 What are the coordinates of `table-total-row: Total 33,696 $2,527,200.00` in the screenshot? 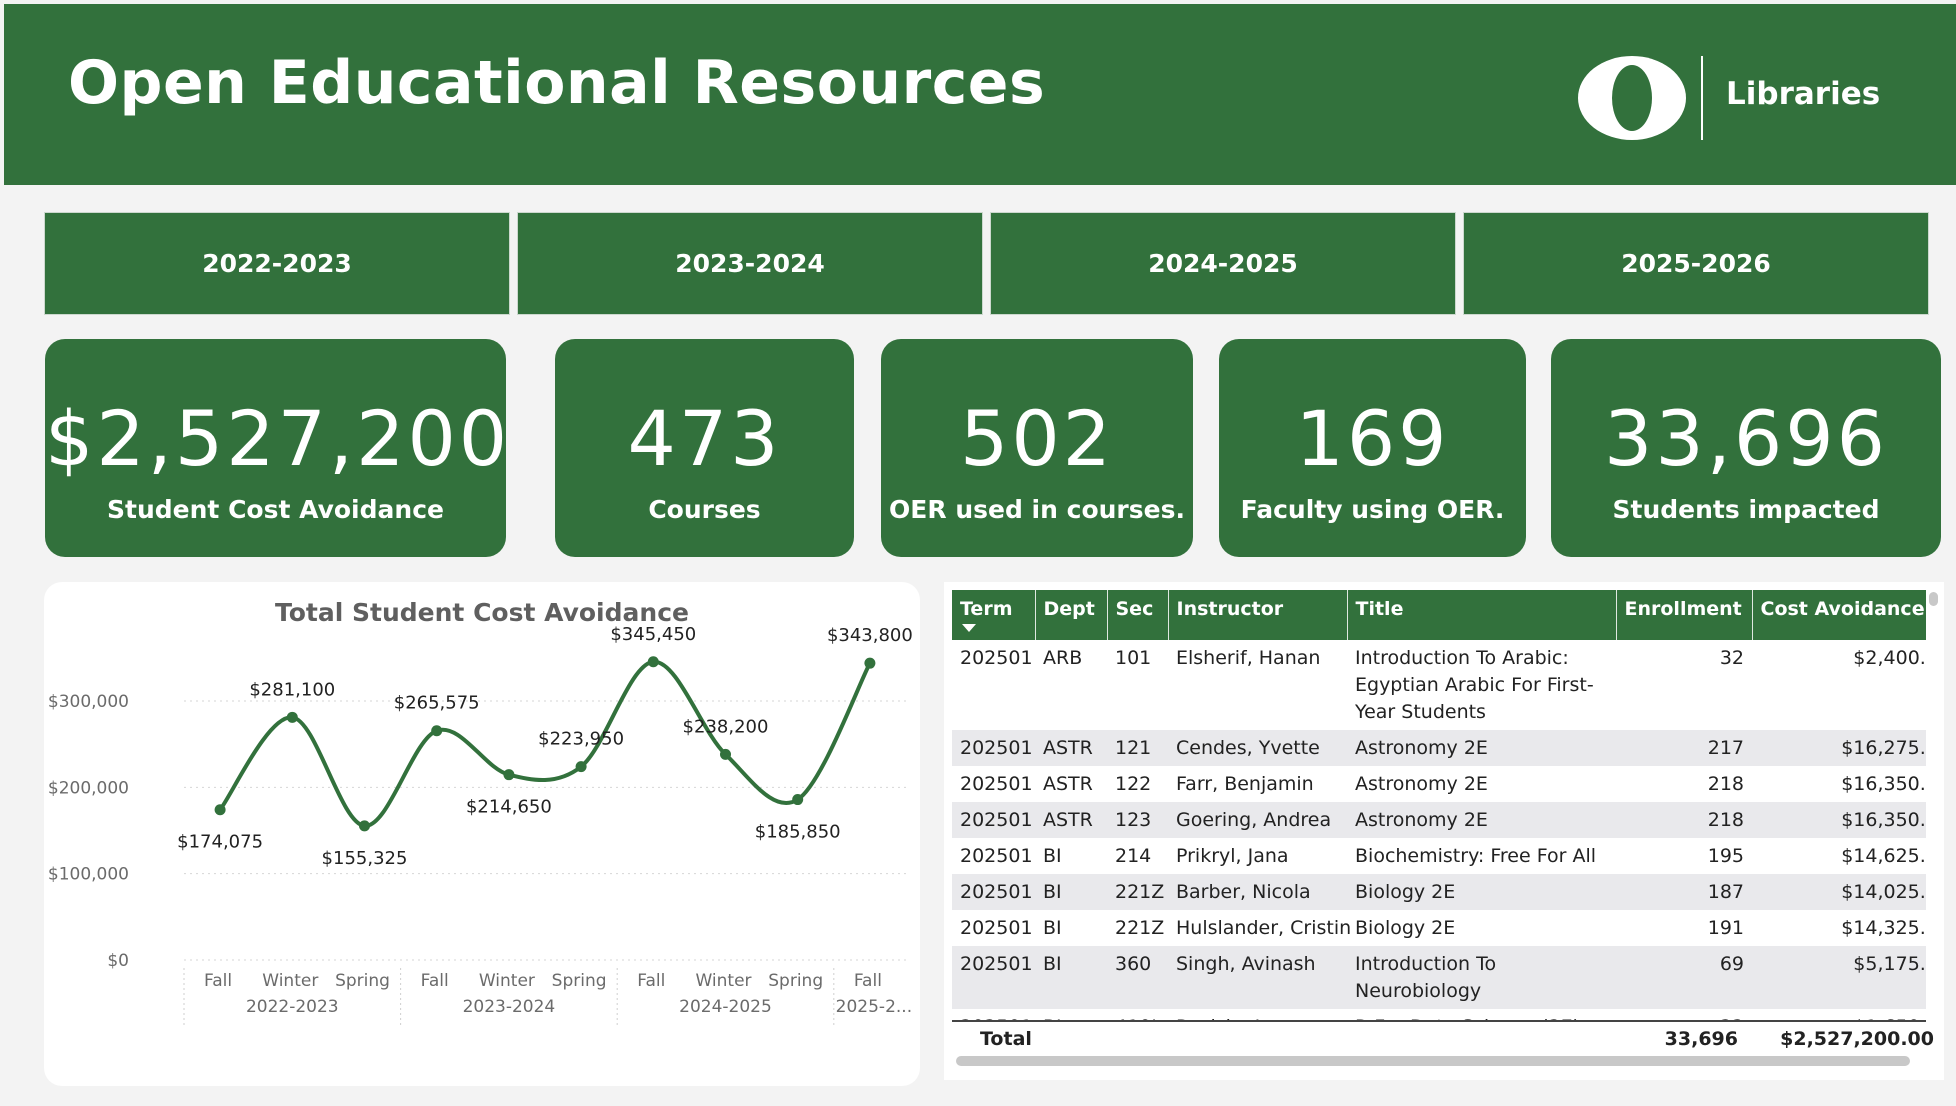 It's located at (1443, 1039).